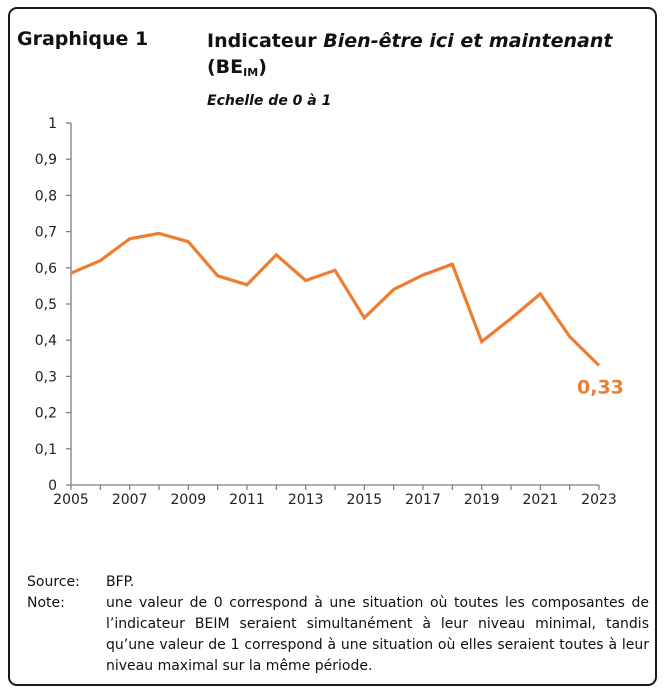 This screenshot has width=667, height=696. What do you see at coordinates (52, 124) in the screenshot?
I see `y-tick-label: 1` at bounding box center [52, 124].